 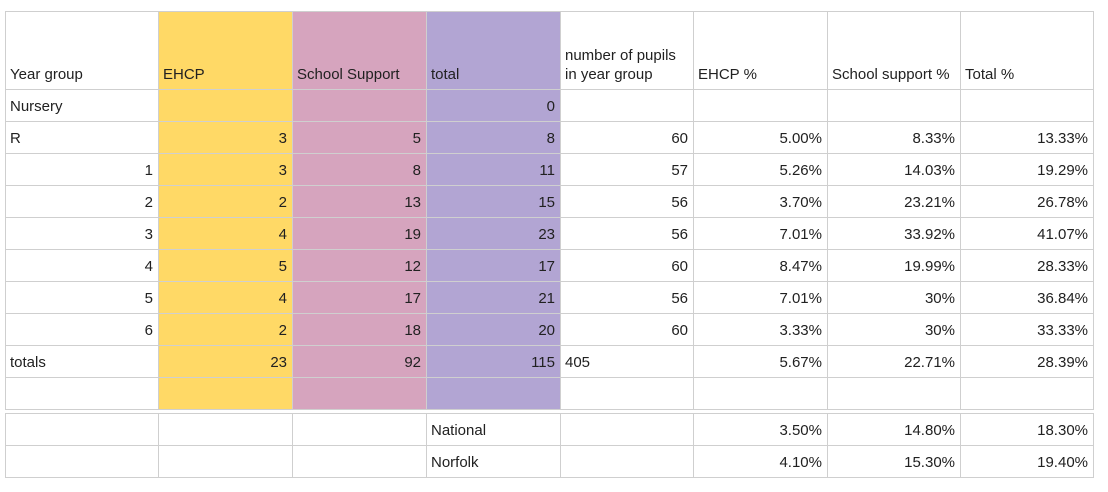 What do you see at coordinates (894, 201) in the screenshot?
I see `cell: 23.21%` at bounding box center [894, 201].